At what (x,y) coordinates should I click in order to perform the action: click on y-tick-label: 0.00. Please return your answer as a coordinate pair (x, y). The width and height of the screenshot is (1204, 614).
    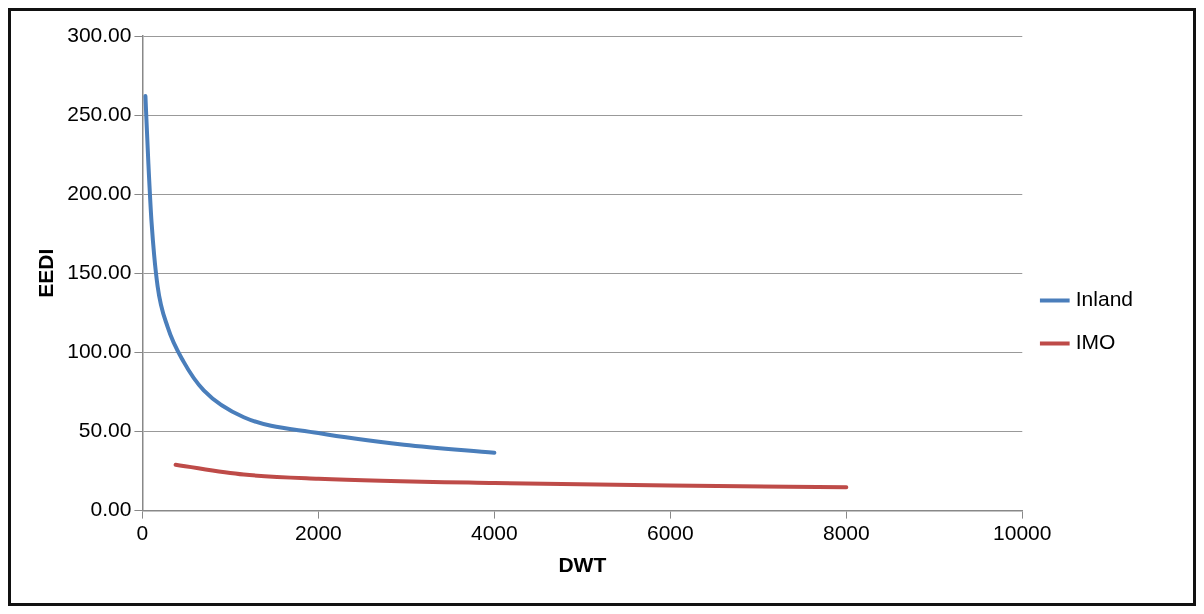
    Looking at the image, I should click on (111, 509).